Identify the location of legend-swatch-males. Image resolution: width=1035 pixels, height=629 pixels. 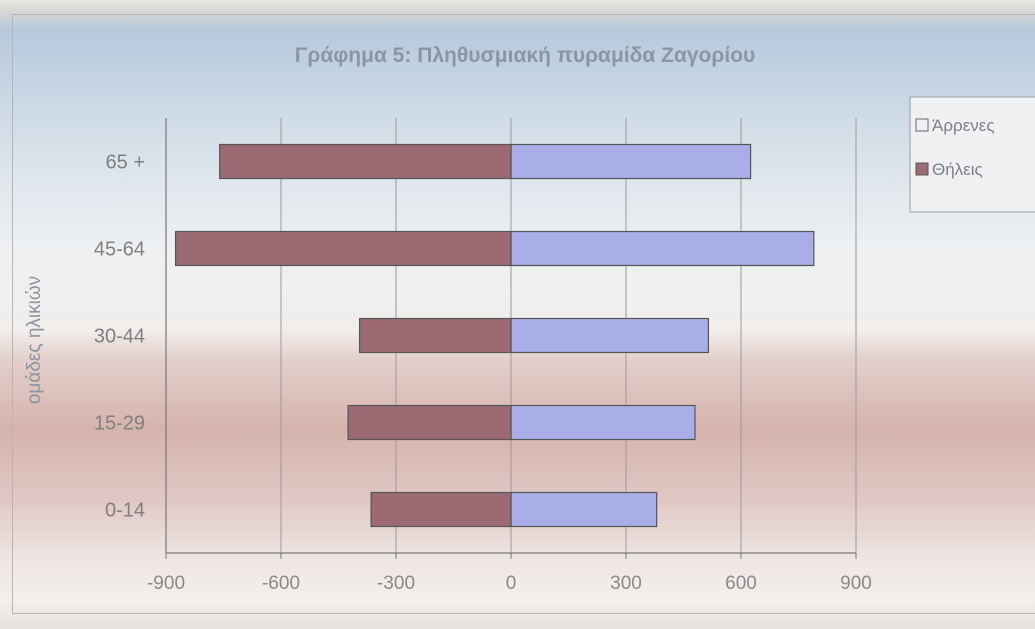
(922, 125).